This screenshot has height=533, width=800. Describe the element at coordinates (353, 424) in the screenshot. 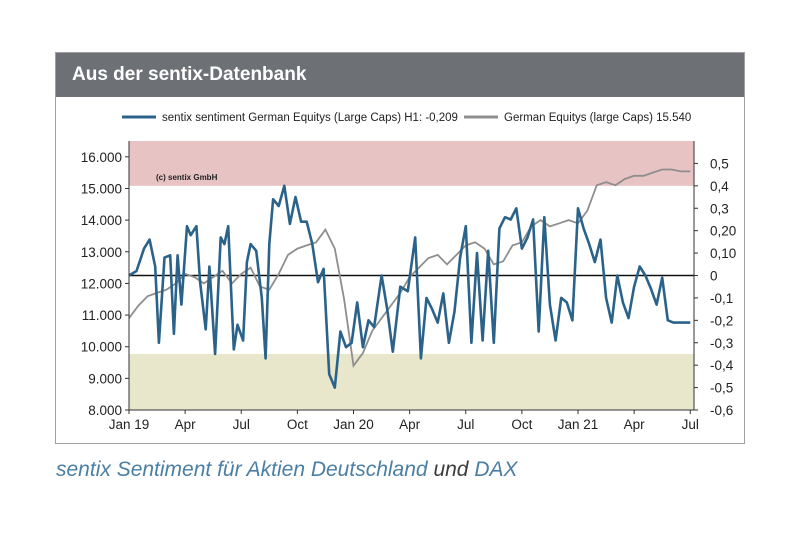

I see `x-tick-label: Jan 20` at that location.